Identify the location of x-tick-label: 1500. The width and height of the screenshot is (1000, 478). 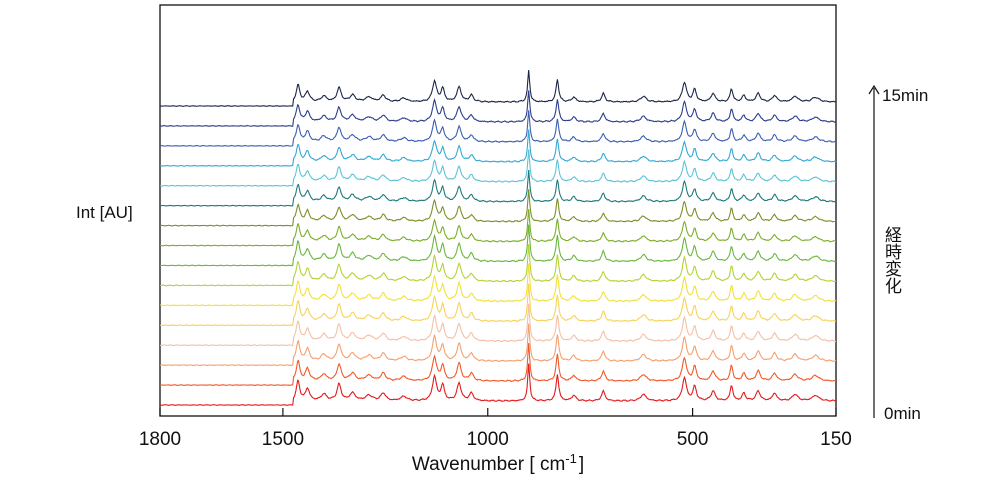
(283, 439).